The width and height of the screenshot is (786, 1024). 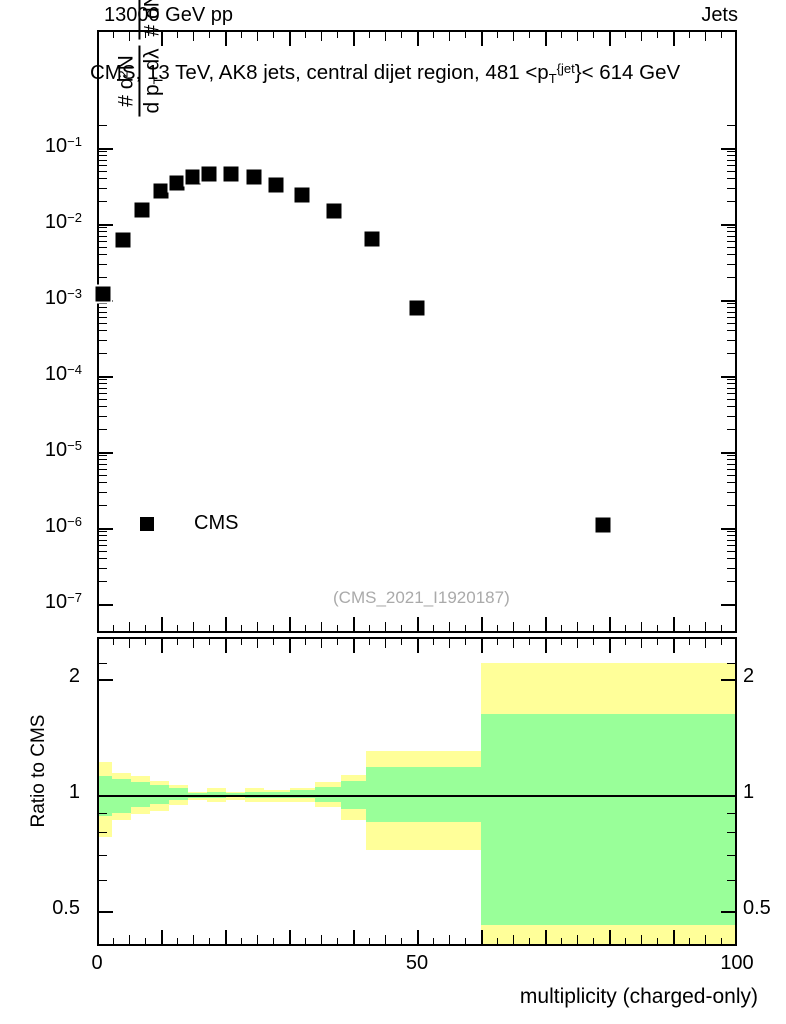 I want to click on plot-title-sup: {jet, so click(x=565, y=68).